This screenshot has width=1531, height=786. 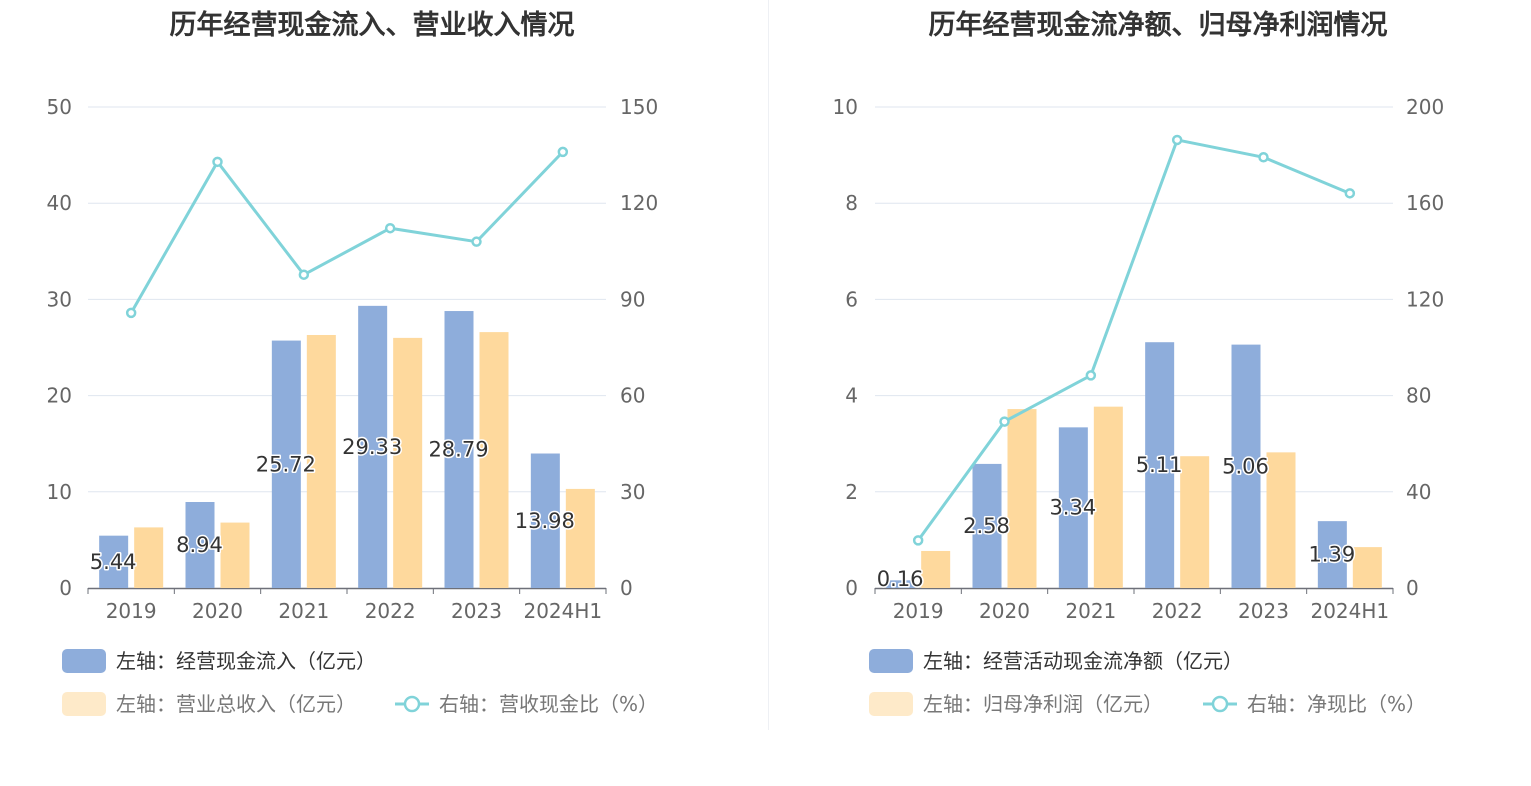 I want to click on legend-label: 右轴：净现比（%）, so click(x=1336, y=704).